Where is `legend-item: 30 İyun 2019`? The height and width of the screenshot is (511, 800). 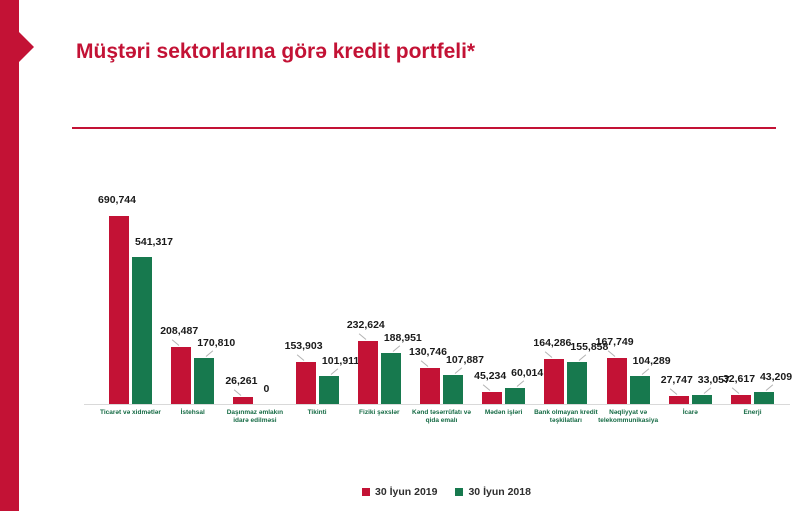
legend-item: 30 İyun 2019 is located at coordinates (399, 492).